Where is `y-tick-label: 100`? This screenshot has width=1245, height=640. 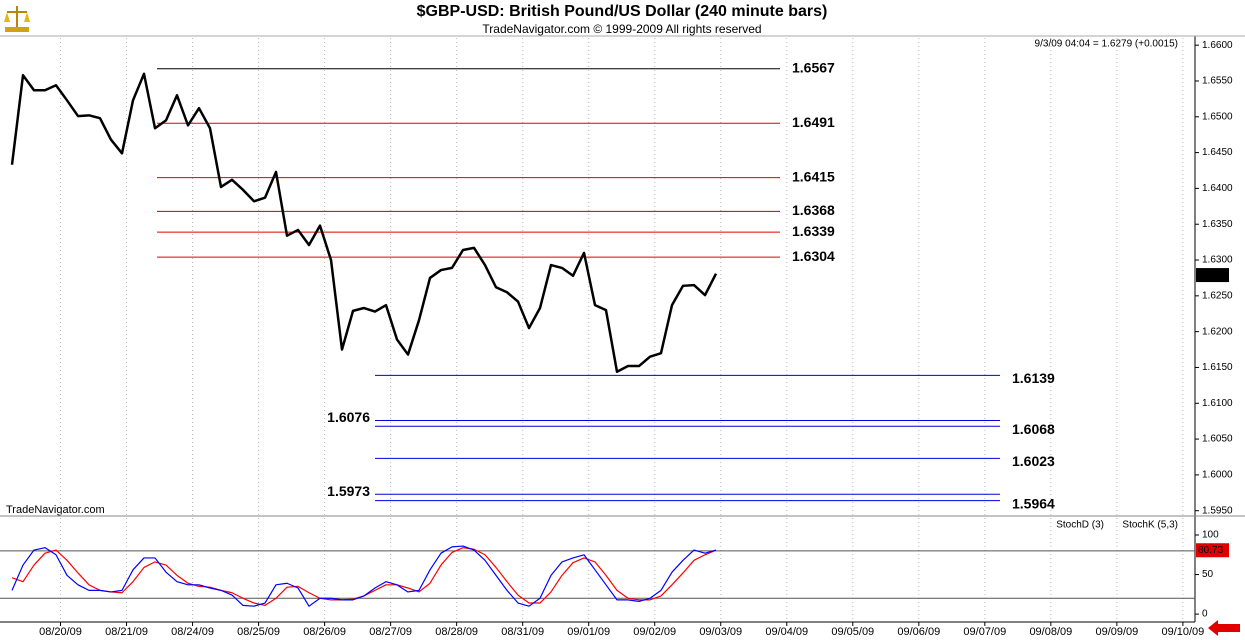
y-tick-label: 100 is located at coordinates (1210, 535).